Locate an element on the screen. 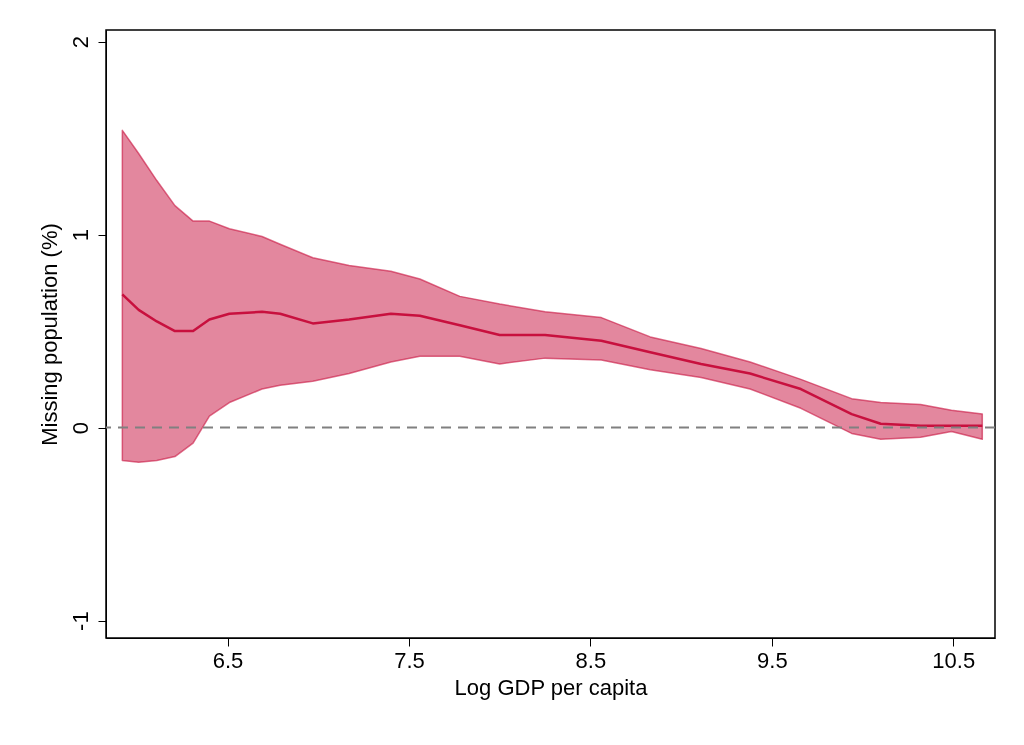  y-tick-label: 2 is located at coordinates (80, 42).